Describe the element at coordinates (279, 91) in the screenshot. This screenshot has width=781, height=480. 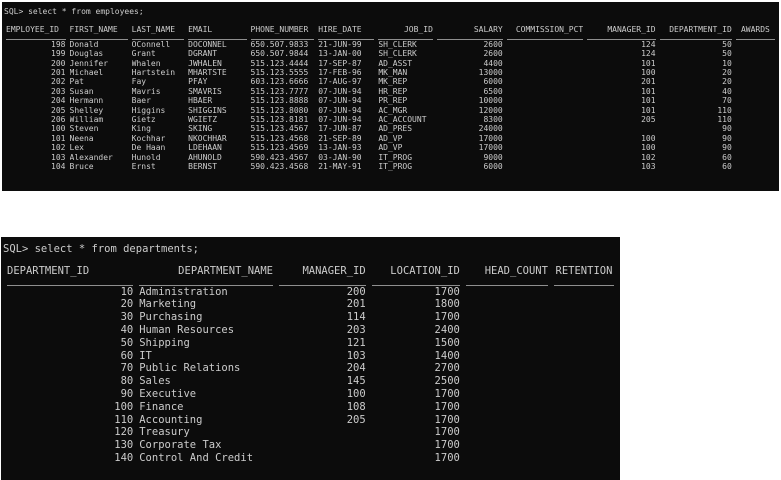
I see `table-cell: 515.123.7777` at that location.